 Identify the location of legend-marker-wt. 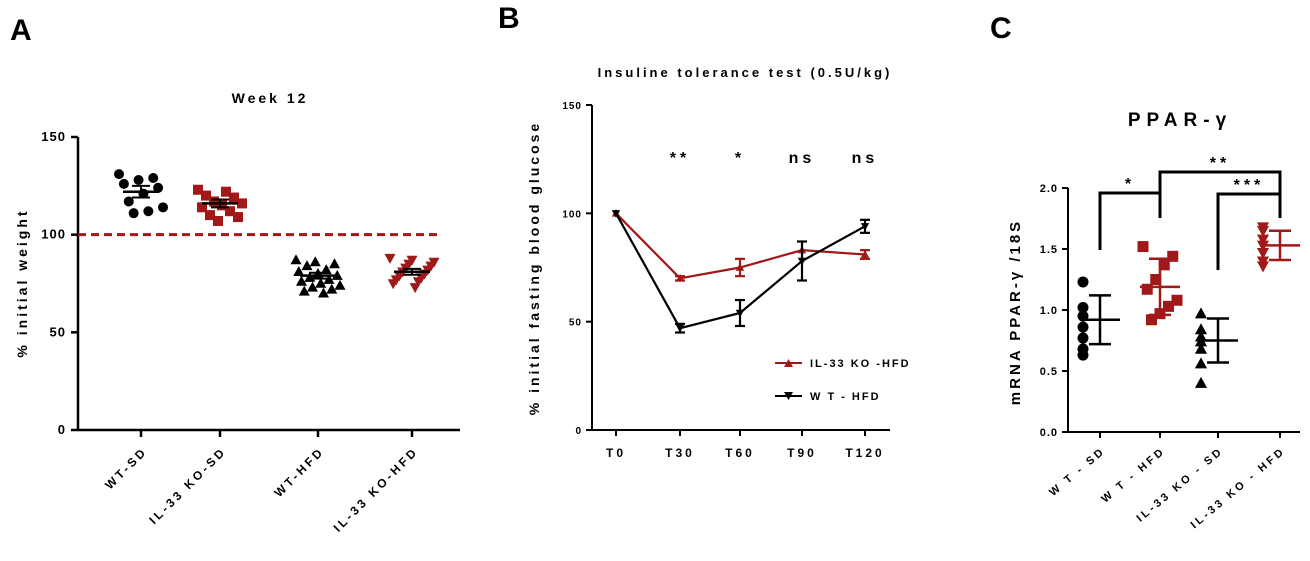
(788, 396).